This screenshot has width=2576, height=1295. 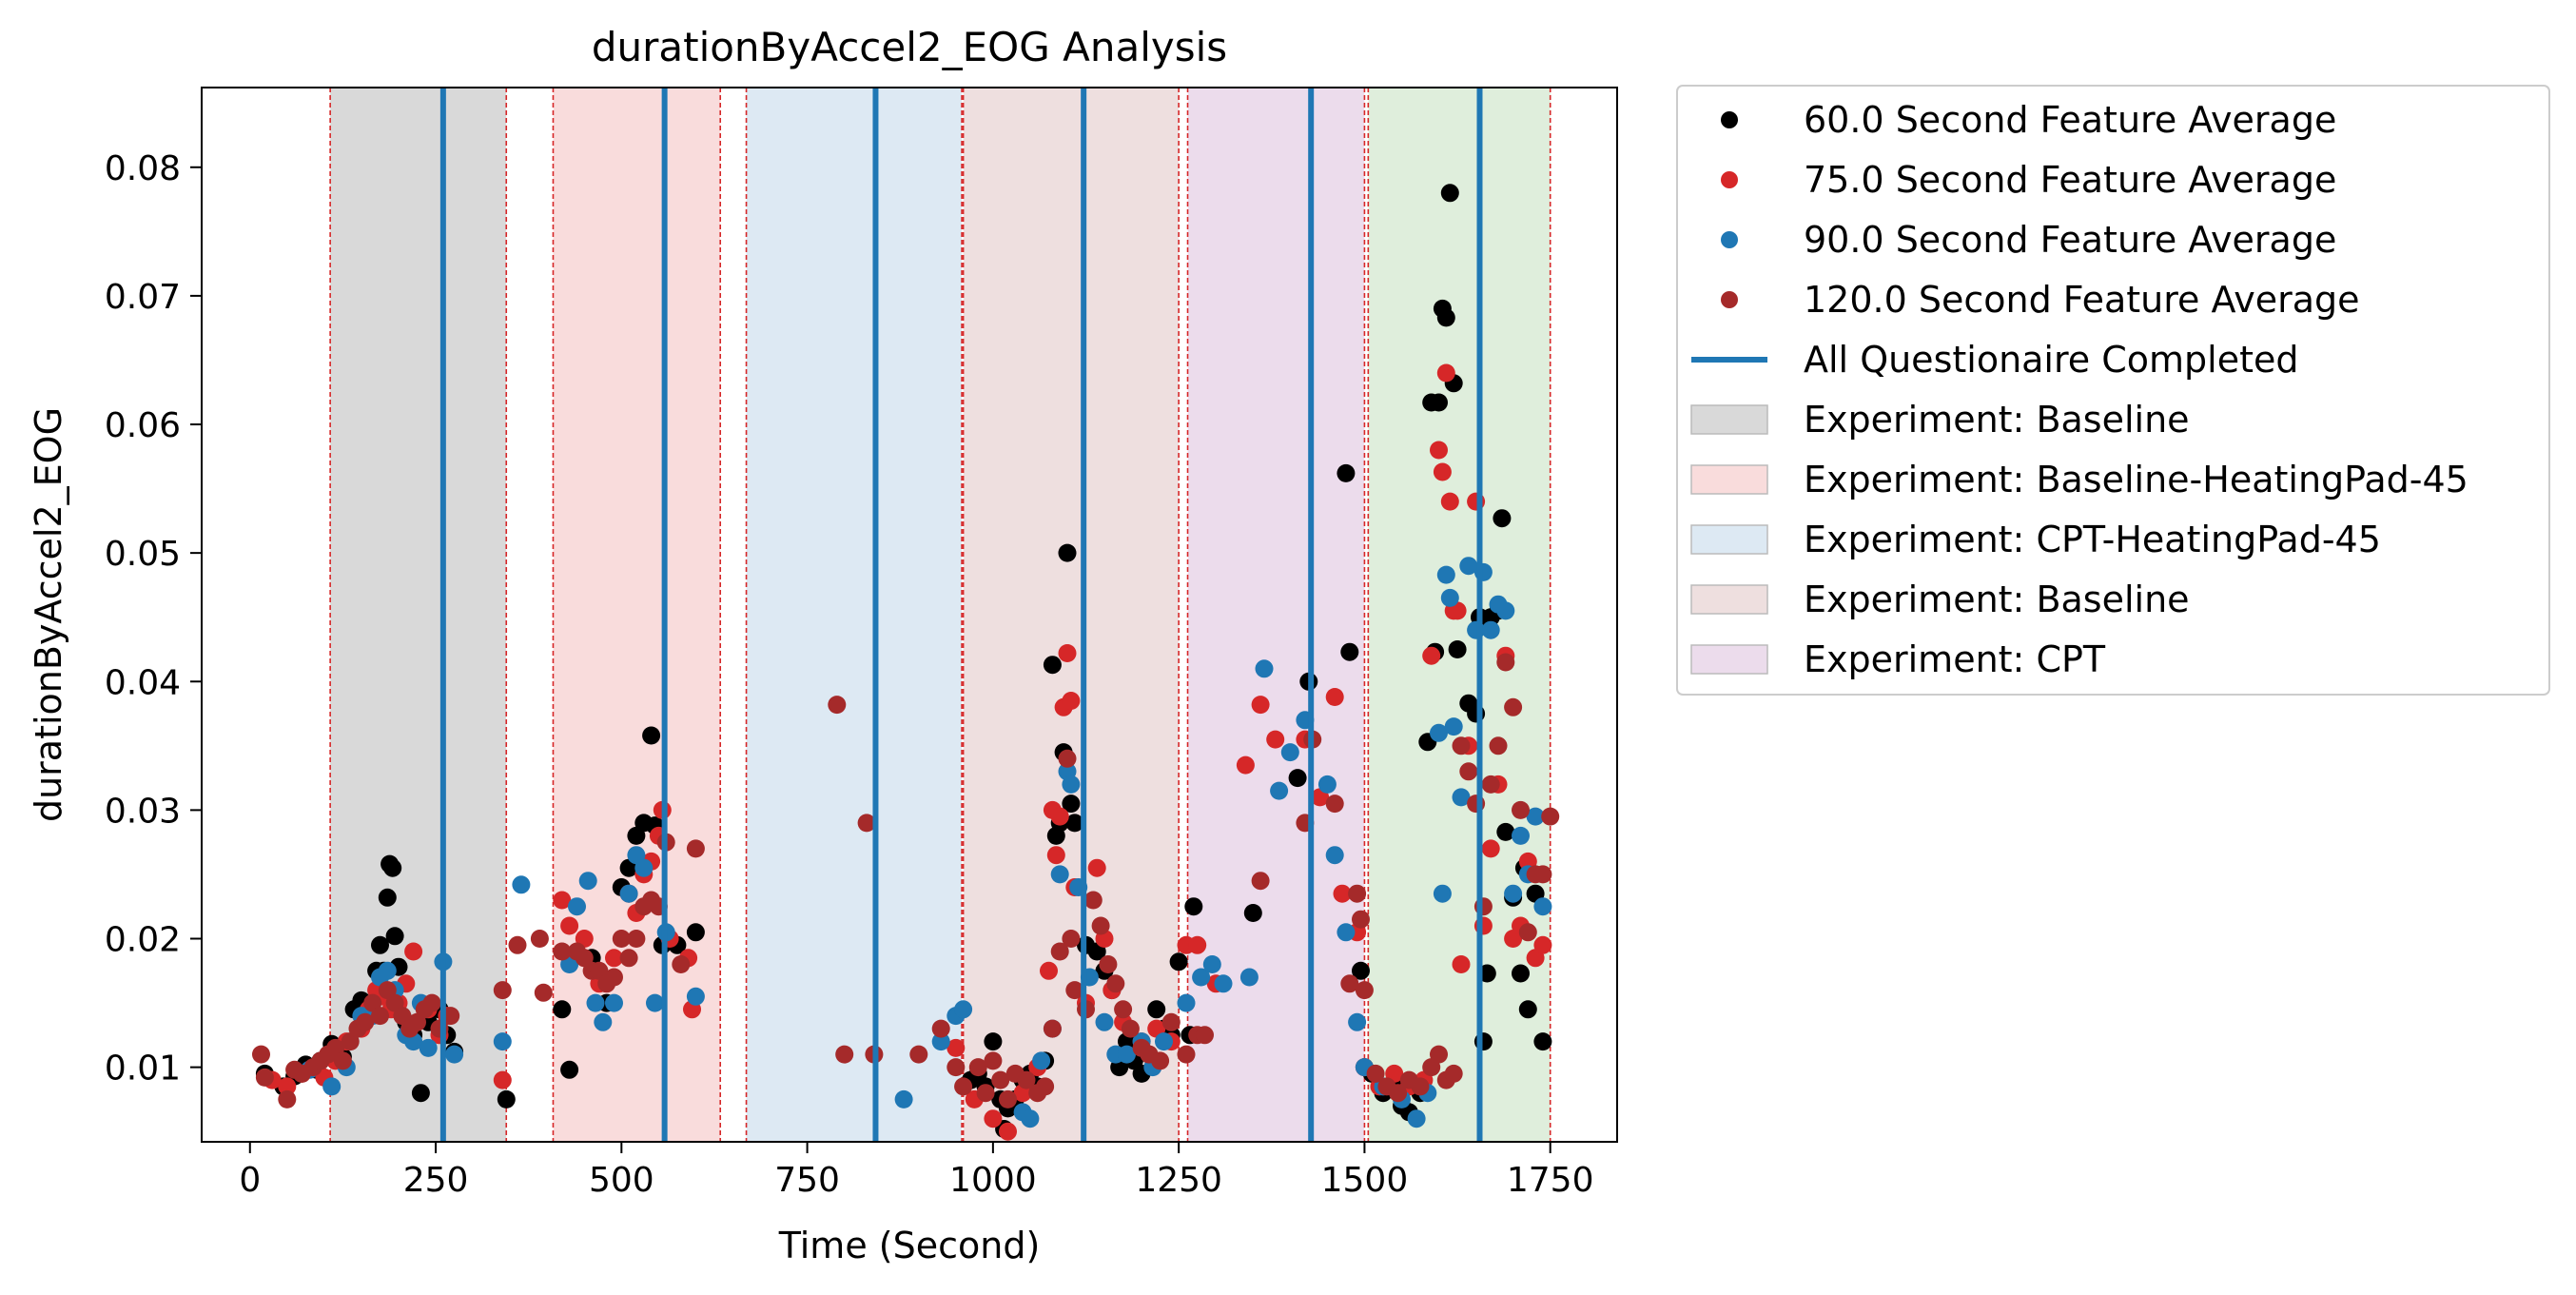 What do you see at coordinates (2052, 360) in the screenshot?
I see `legend-label: All Questionaire Completed` at bounding box center [2052, 360].